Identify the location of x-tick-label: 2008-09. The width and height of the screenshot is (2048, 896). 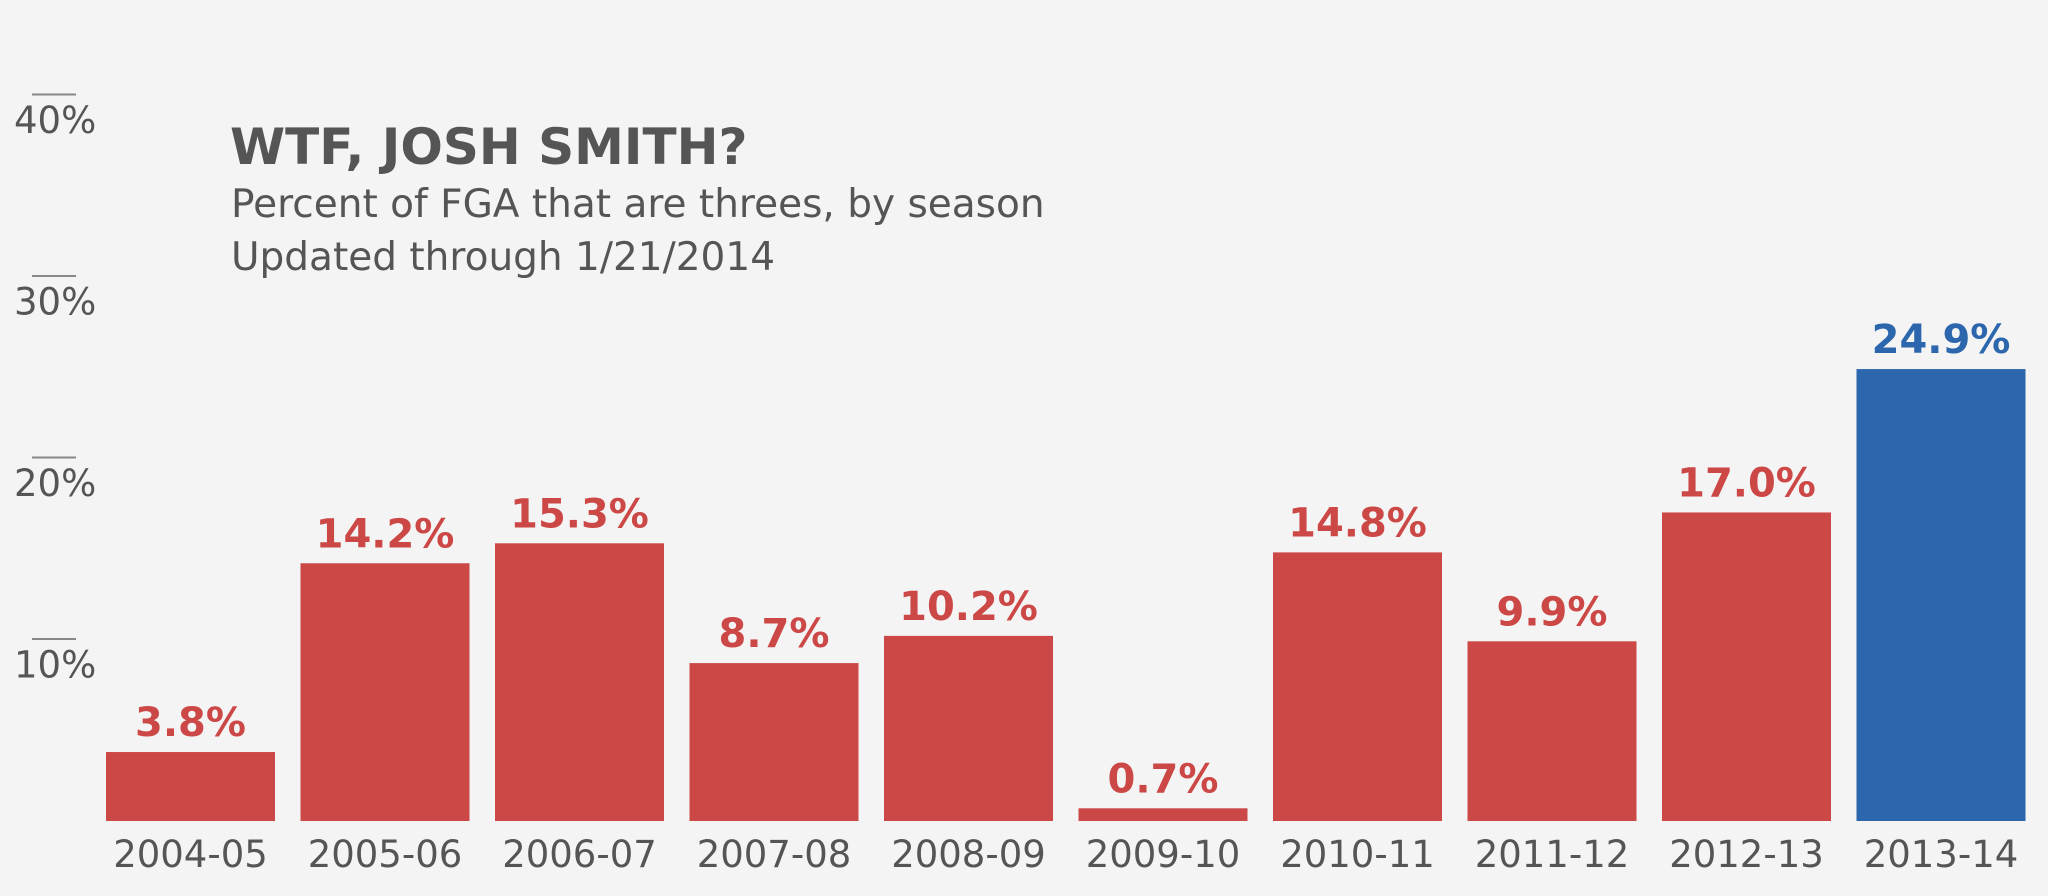
(968, 854).